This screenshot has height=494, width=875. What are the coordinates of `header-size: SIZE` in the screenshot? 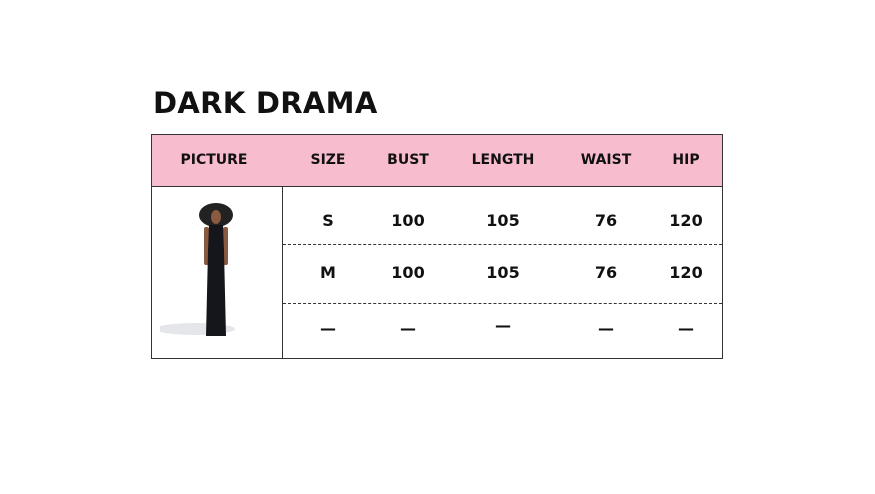 It's located at (328, 160).